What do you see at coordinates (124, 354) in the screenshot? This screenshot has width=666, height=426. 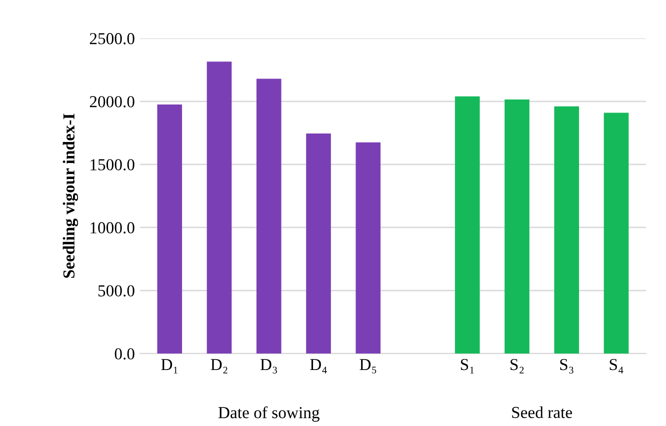 I see `y-tick-label: 0.0` at bounding box center [124, 354].